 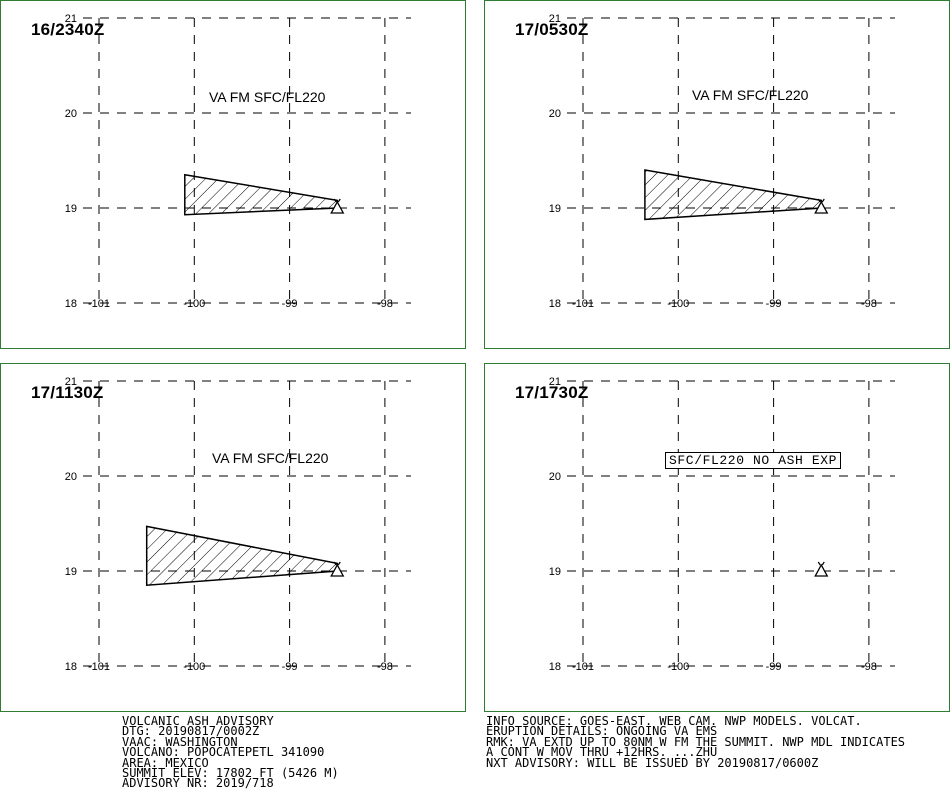 I want to click on advisory-vaac: VAAC: WASHINGTON, so click(x=180, y=741).